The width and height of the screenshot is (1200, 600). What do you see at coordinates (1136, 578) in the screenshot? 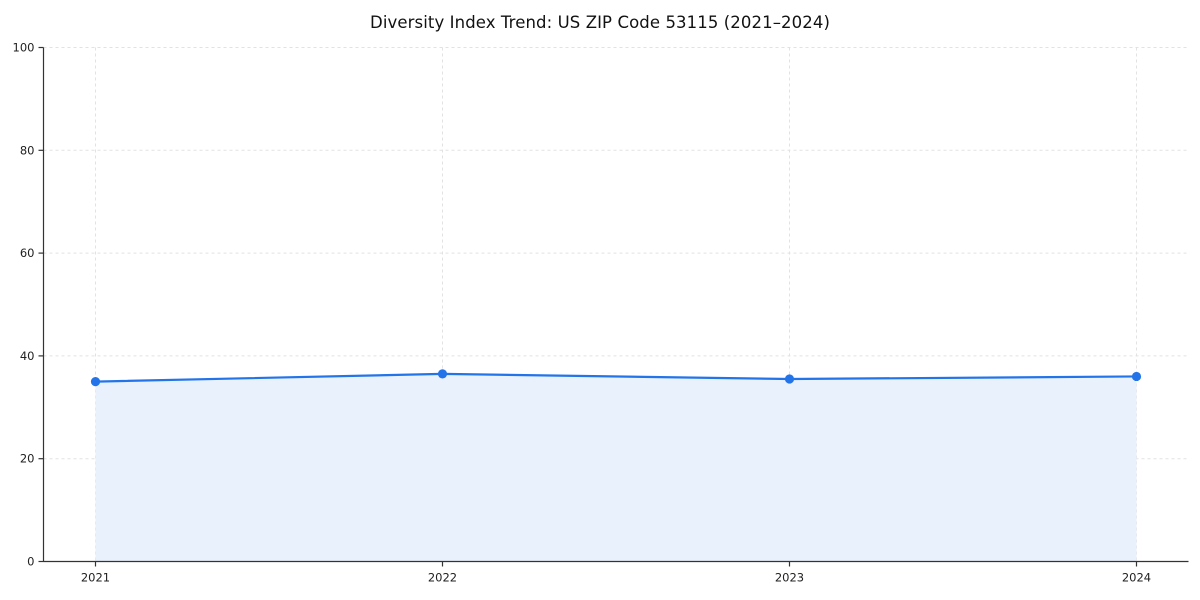
I see `x-tick-label: 2024` at bounding box center [1136, 578].